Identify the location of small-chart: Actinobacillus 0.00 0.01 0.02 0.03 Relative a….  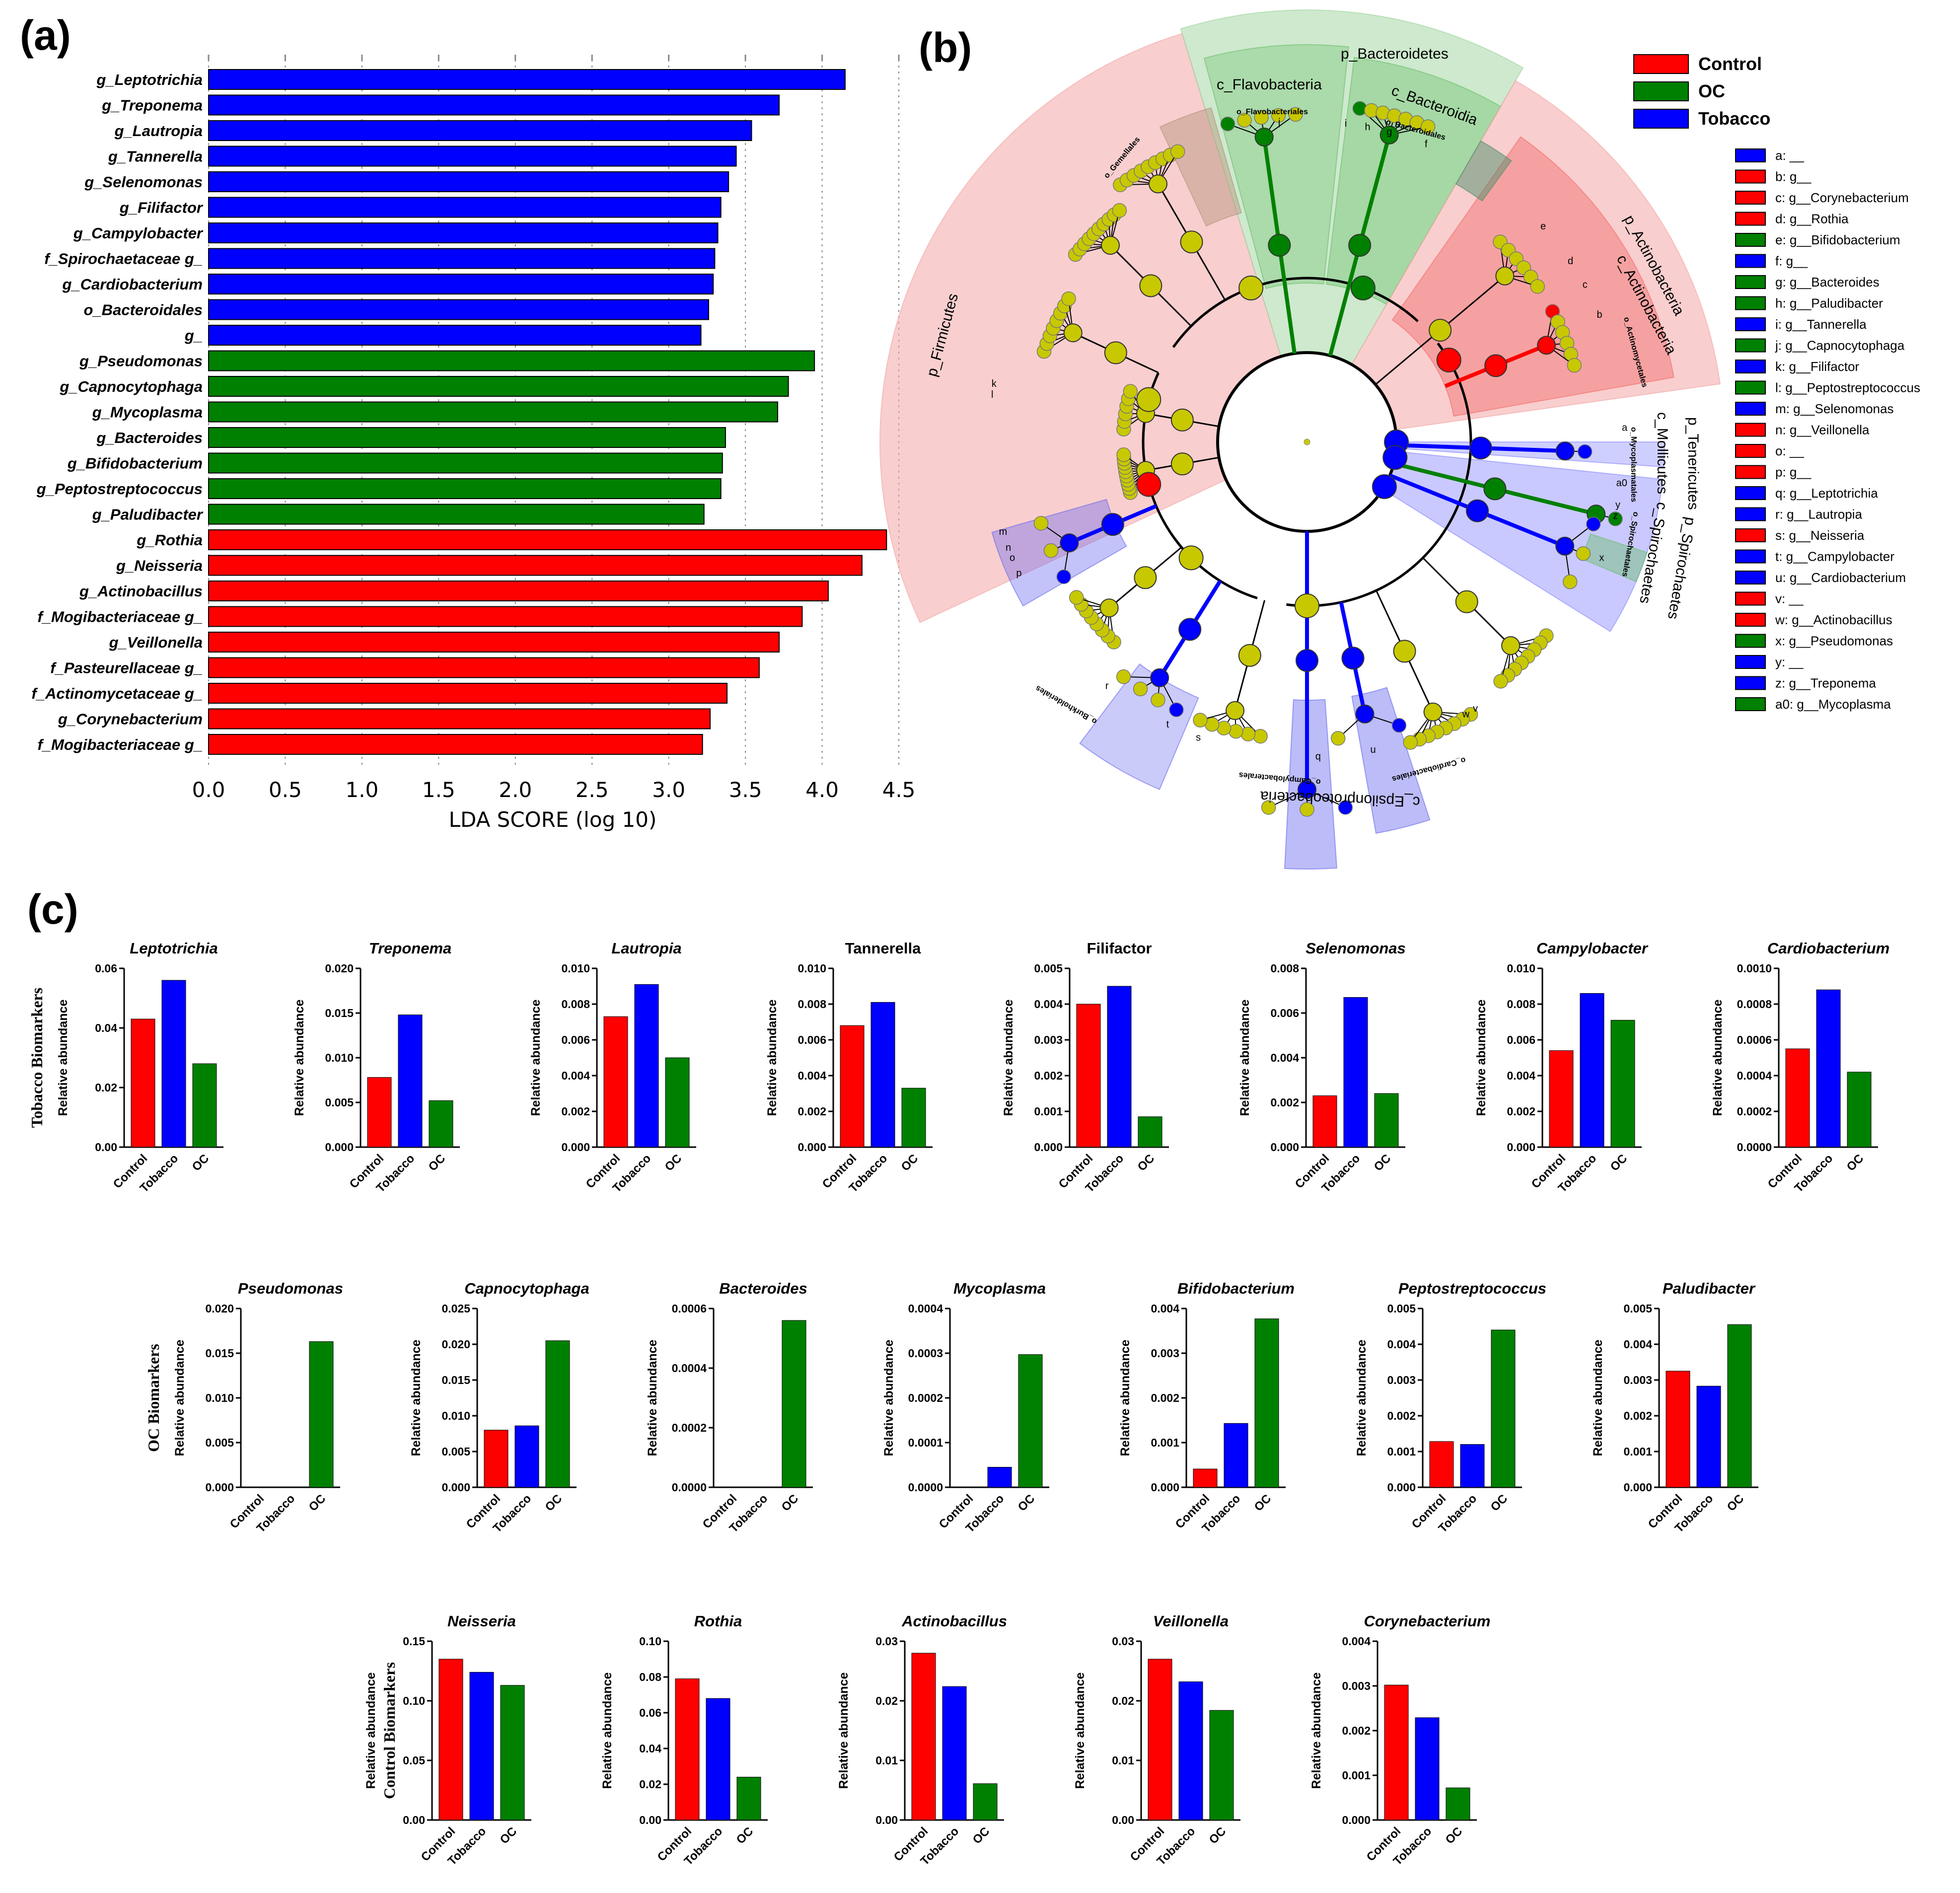
(922, 1740).